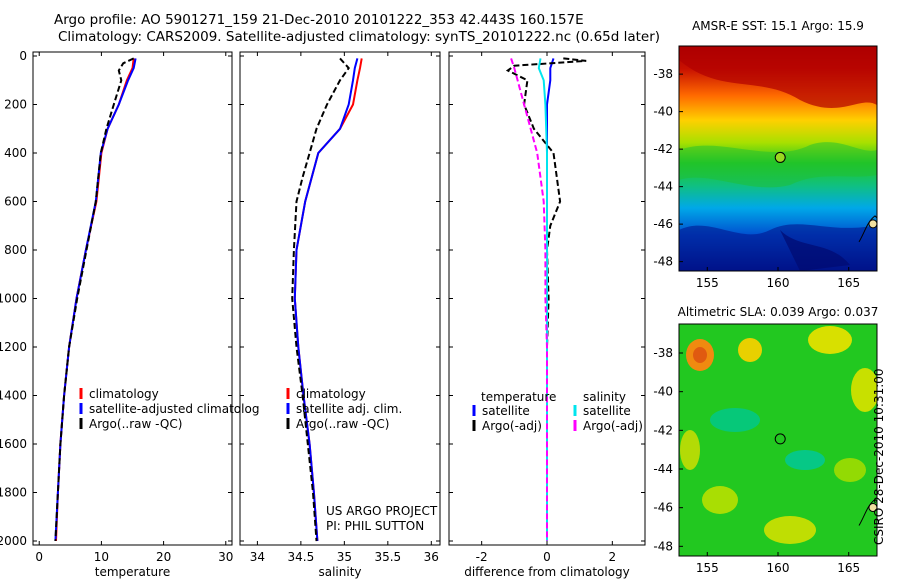  Describe the element at coordinates (15, 202) in the screenshot. I see `y-tick-label: 600` at that location.